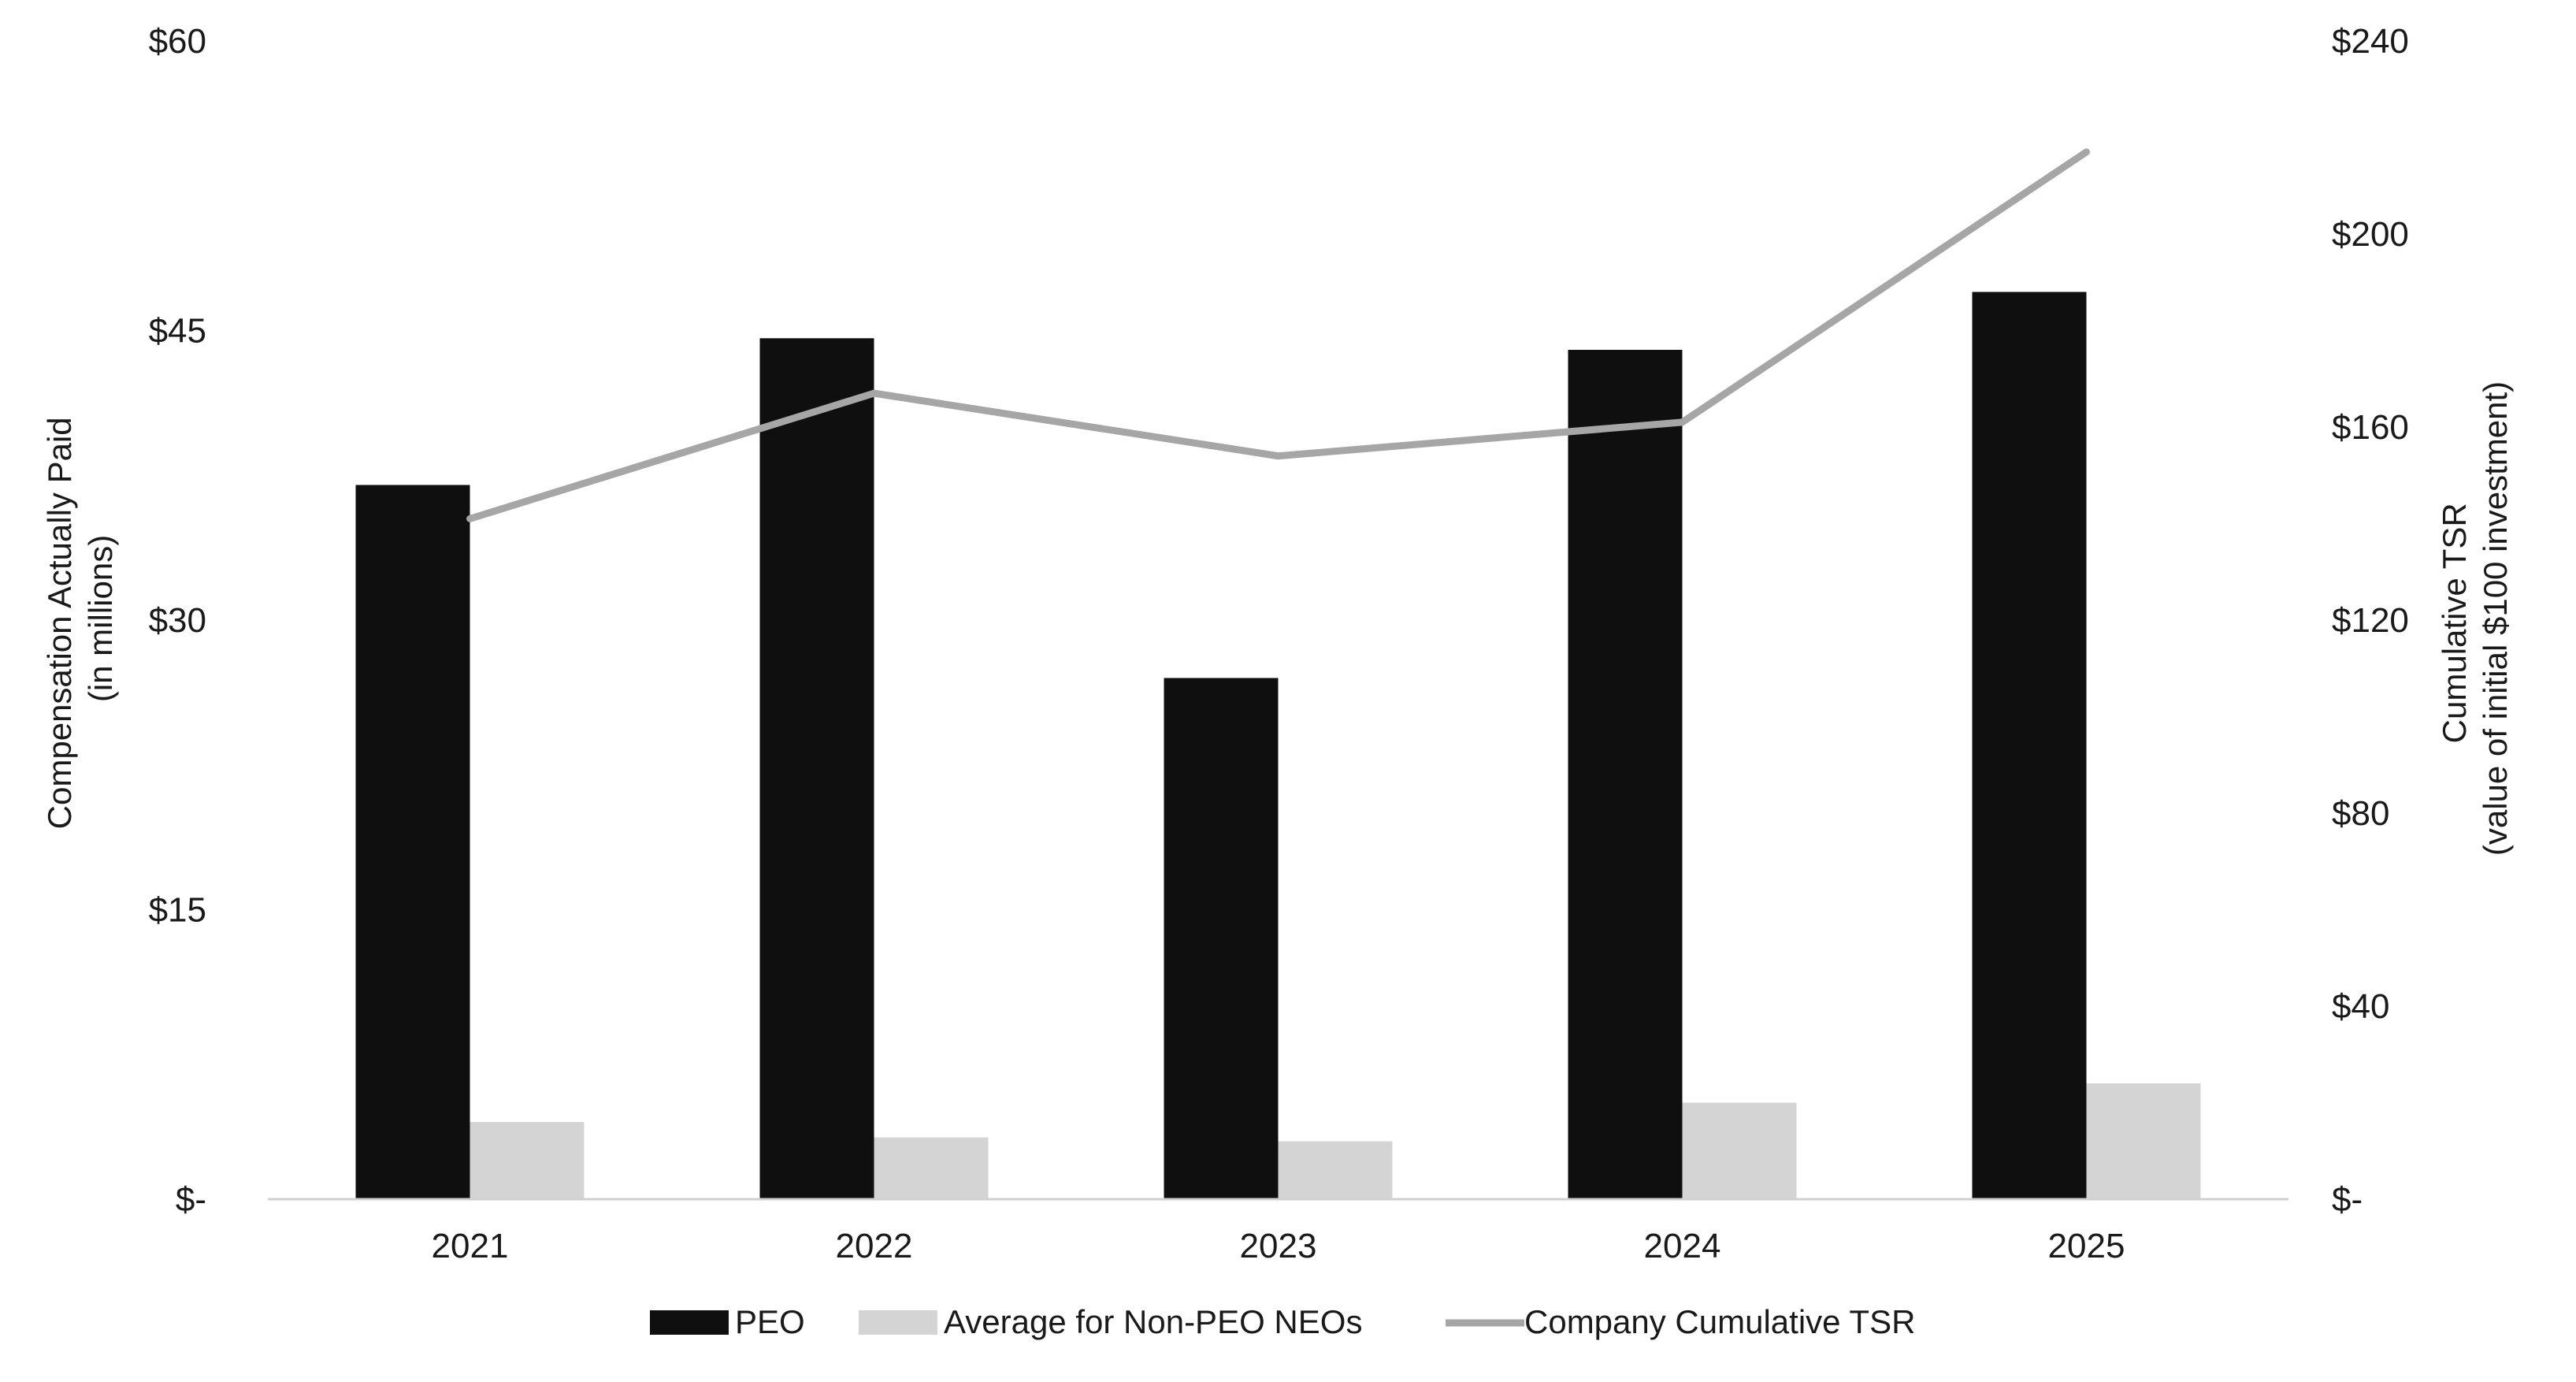 The image size is (2576, 1382). What do you see at coordinates (816, 768) in the screenshot?
I see `bar-peo-2022` at bounding box center [816, 768].